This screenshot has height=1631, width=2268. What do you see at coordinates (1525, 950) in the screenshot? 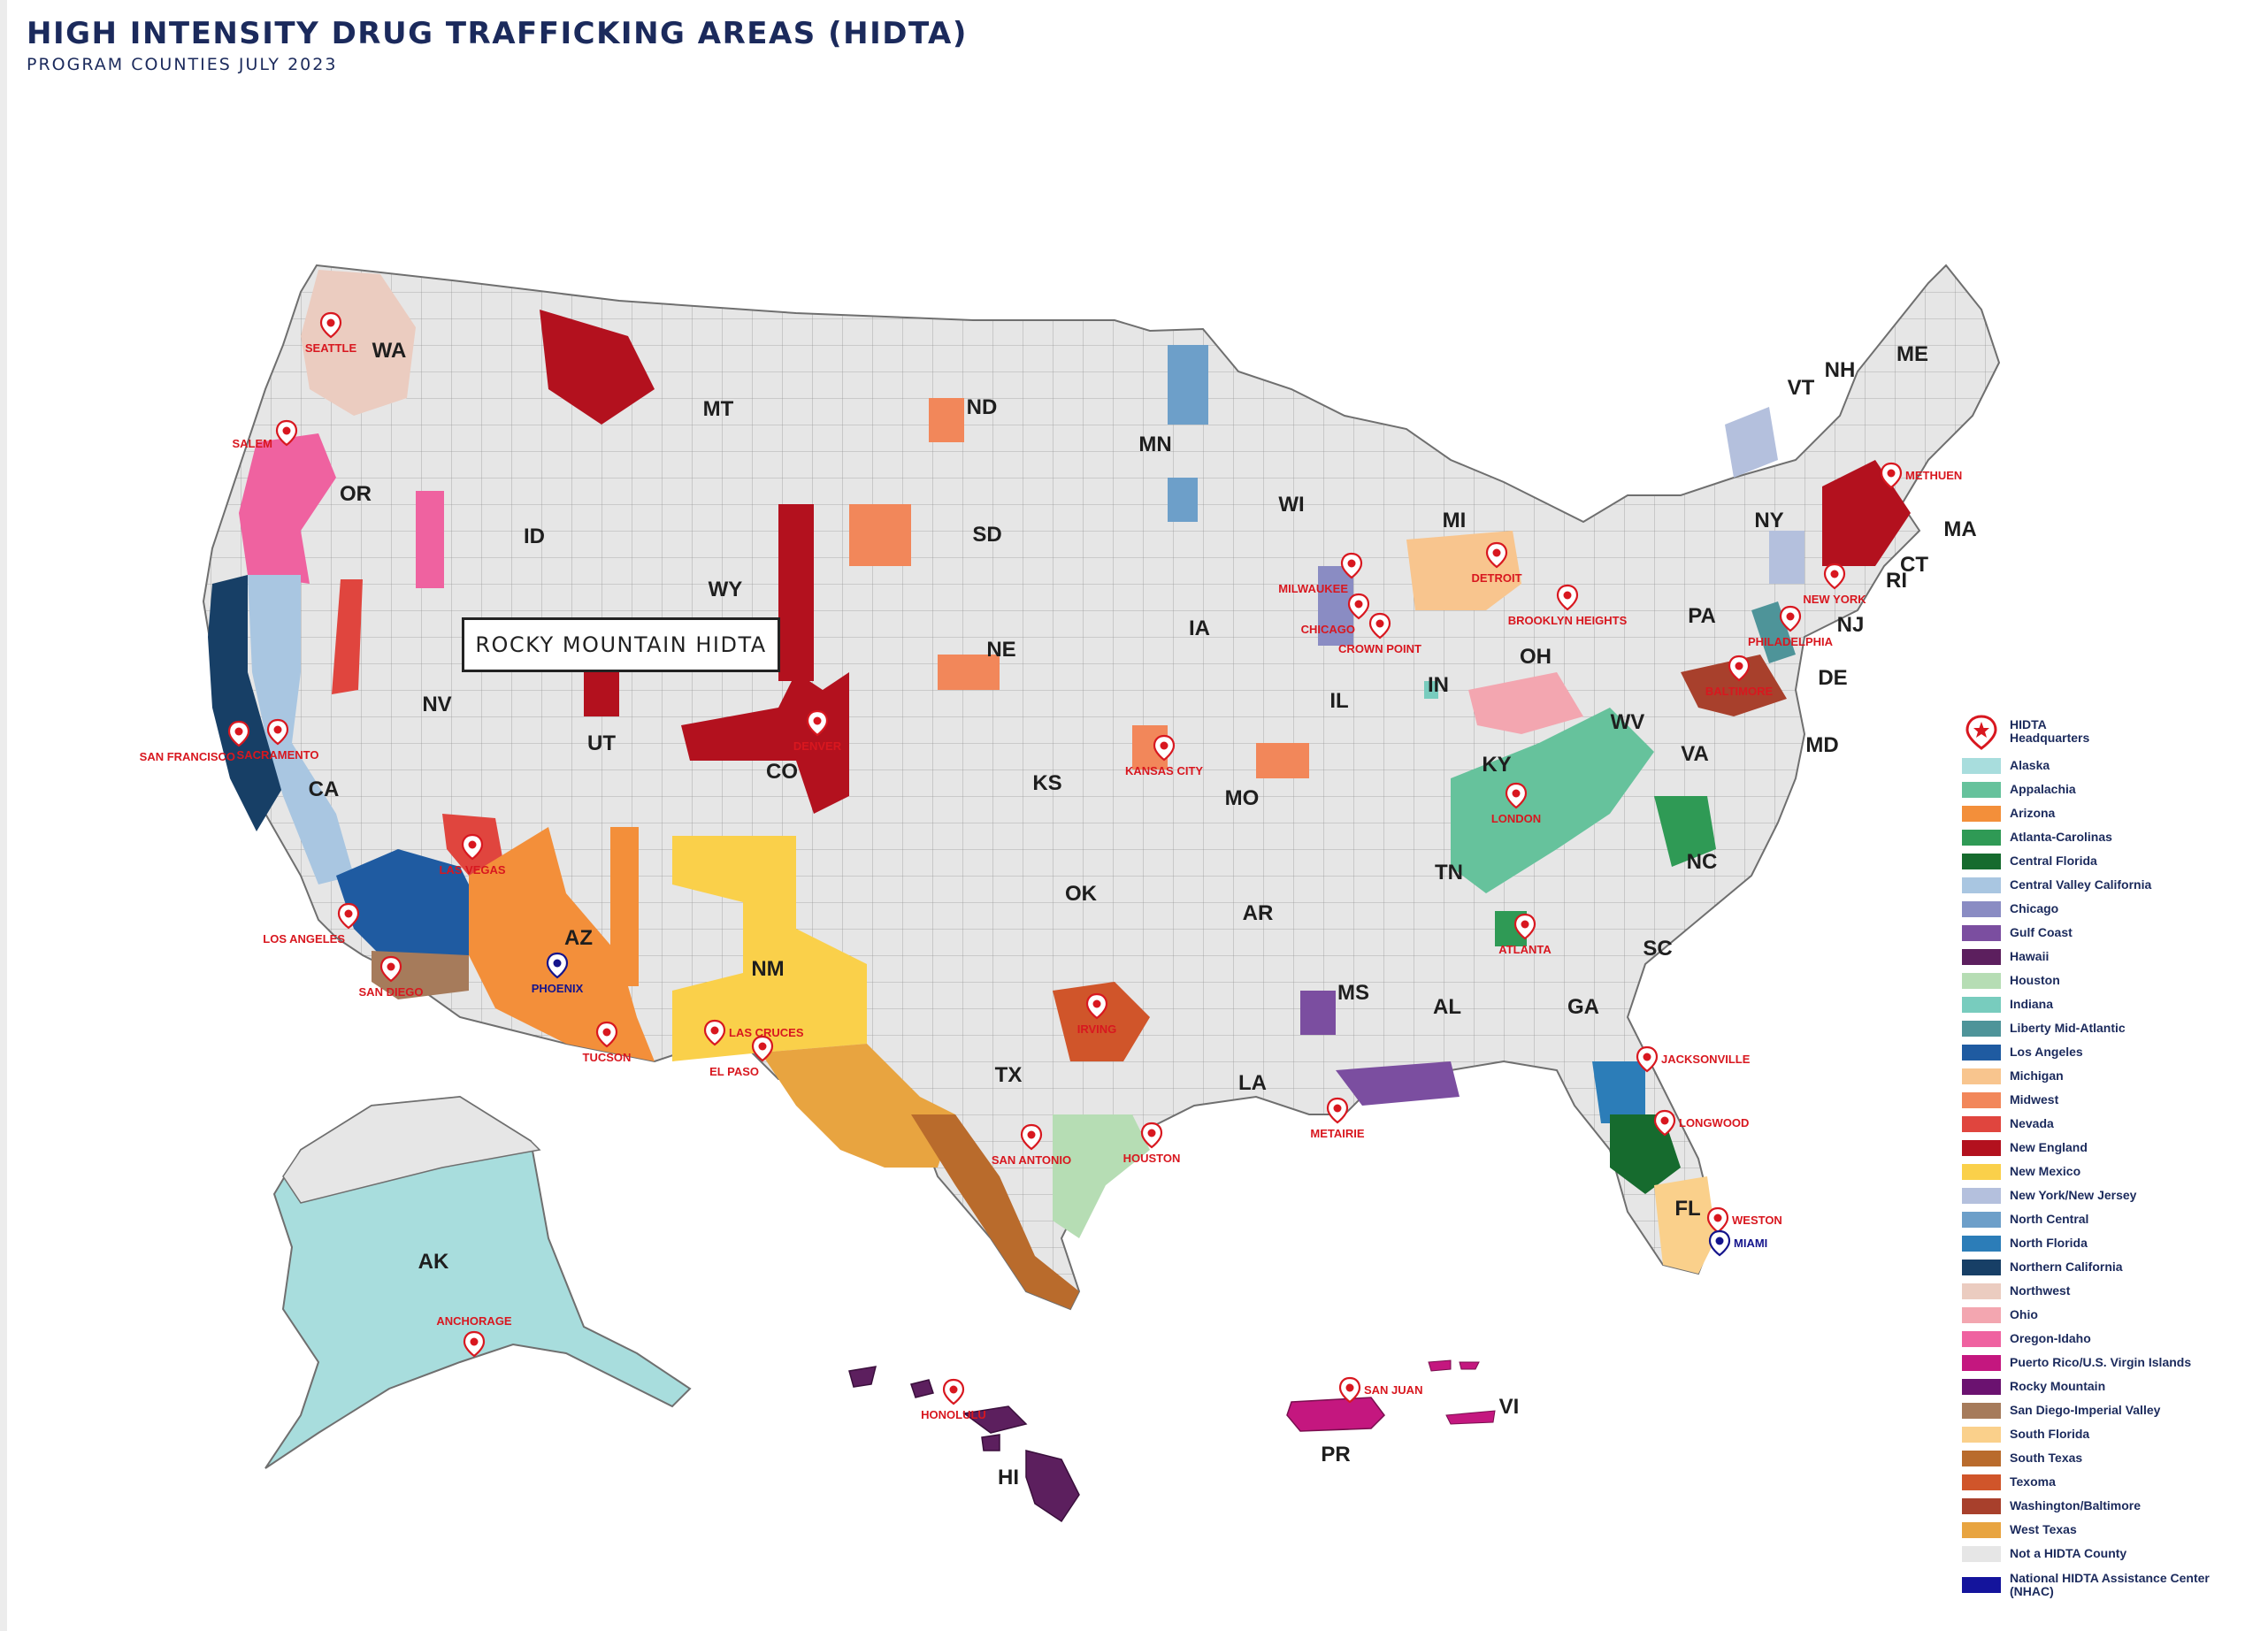
I see `hq-label: ATLANTA` at bounding box center [1525, 950].